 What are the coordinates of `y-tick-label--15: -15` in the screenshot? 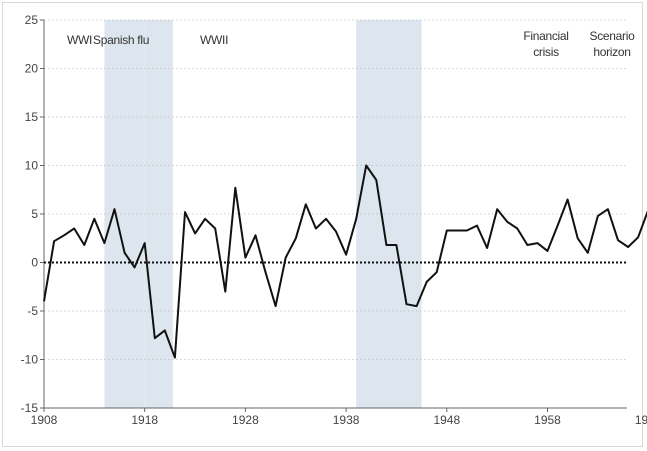 It's located at (30, 408).